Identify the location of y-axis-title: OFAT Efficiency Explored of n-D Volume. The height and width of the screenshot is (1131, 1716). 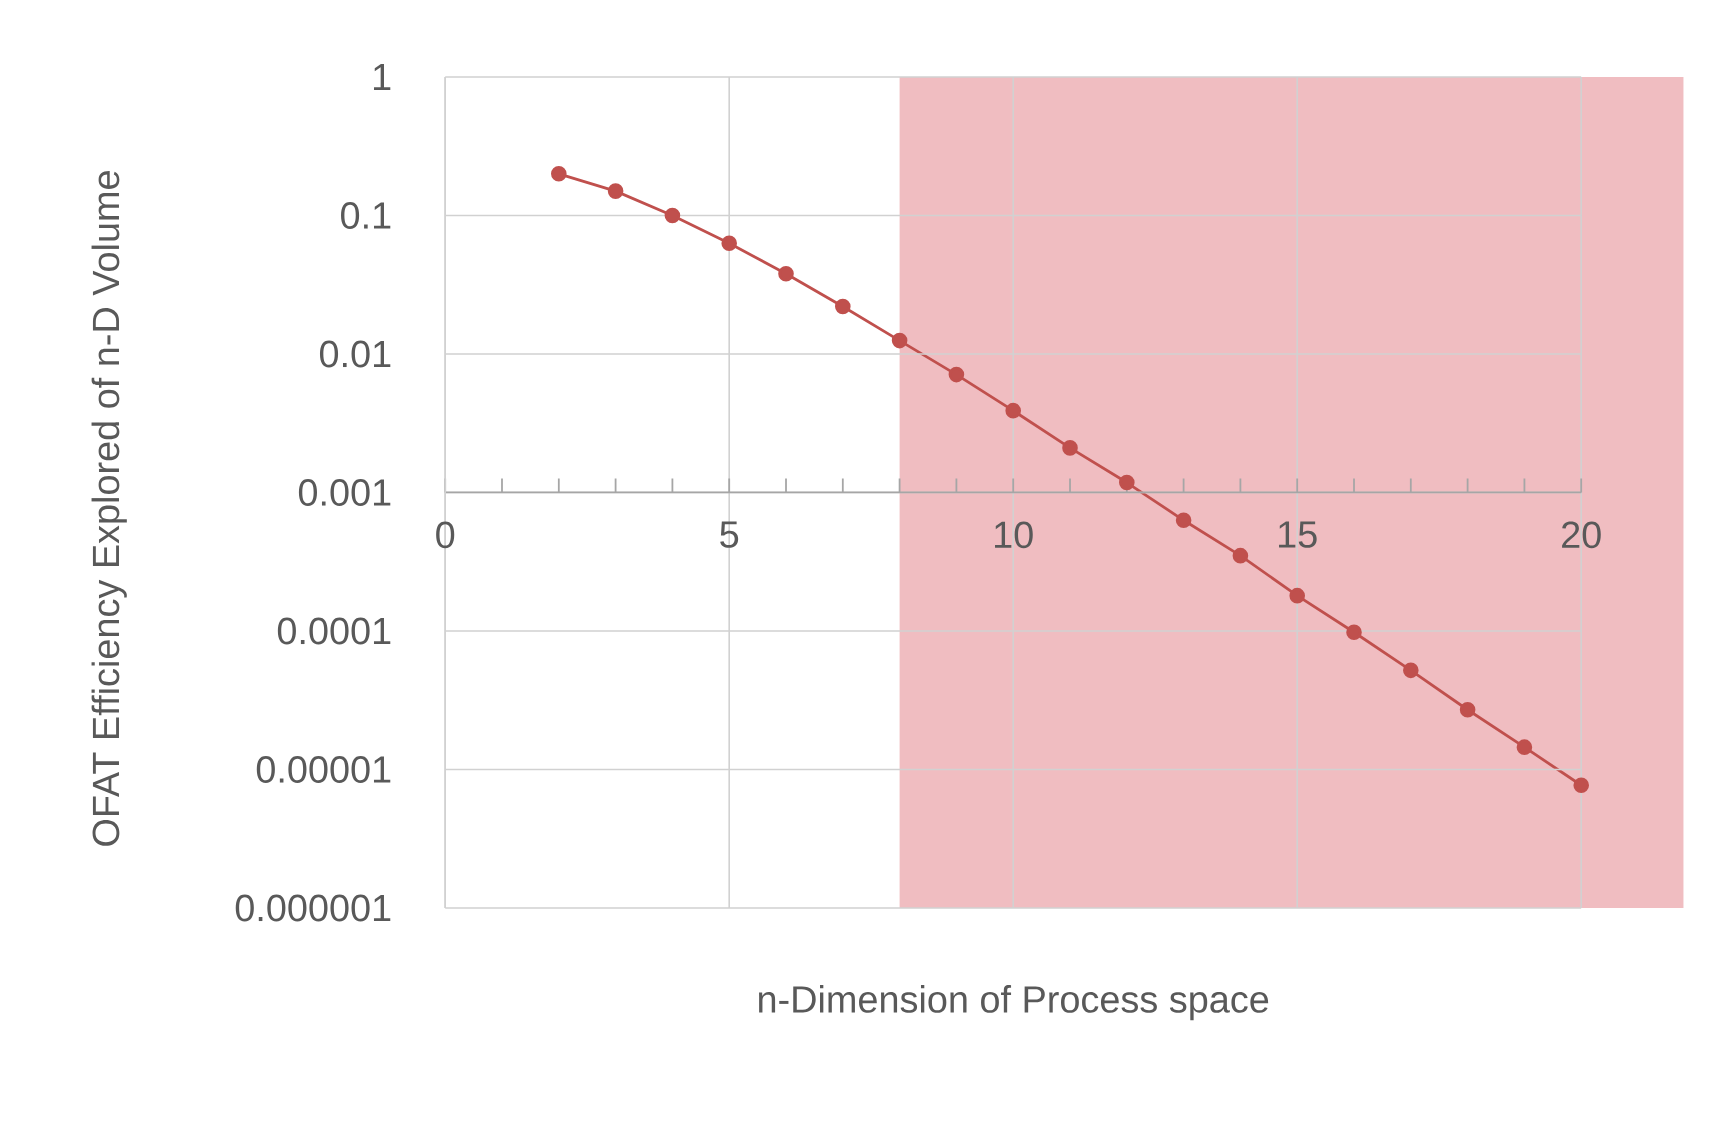
(109, 508).